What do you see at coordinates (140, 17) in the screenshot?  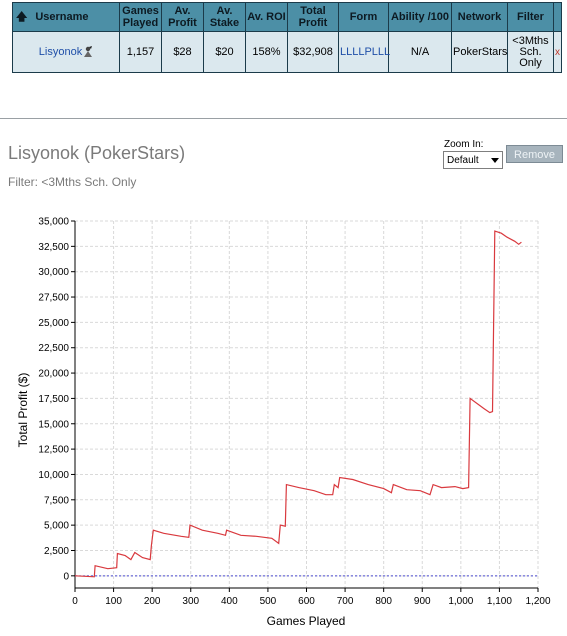 I see `games-played-header: Games Played` at bounding box center [140, 17].